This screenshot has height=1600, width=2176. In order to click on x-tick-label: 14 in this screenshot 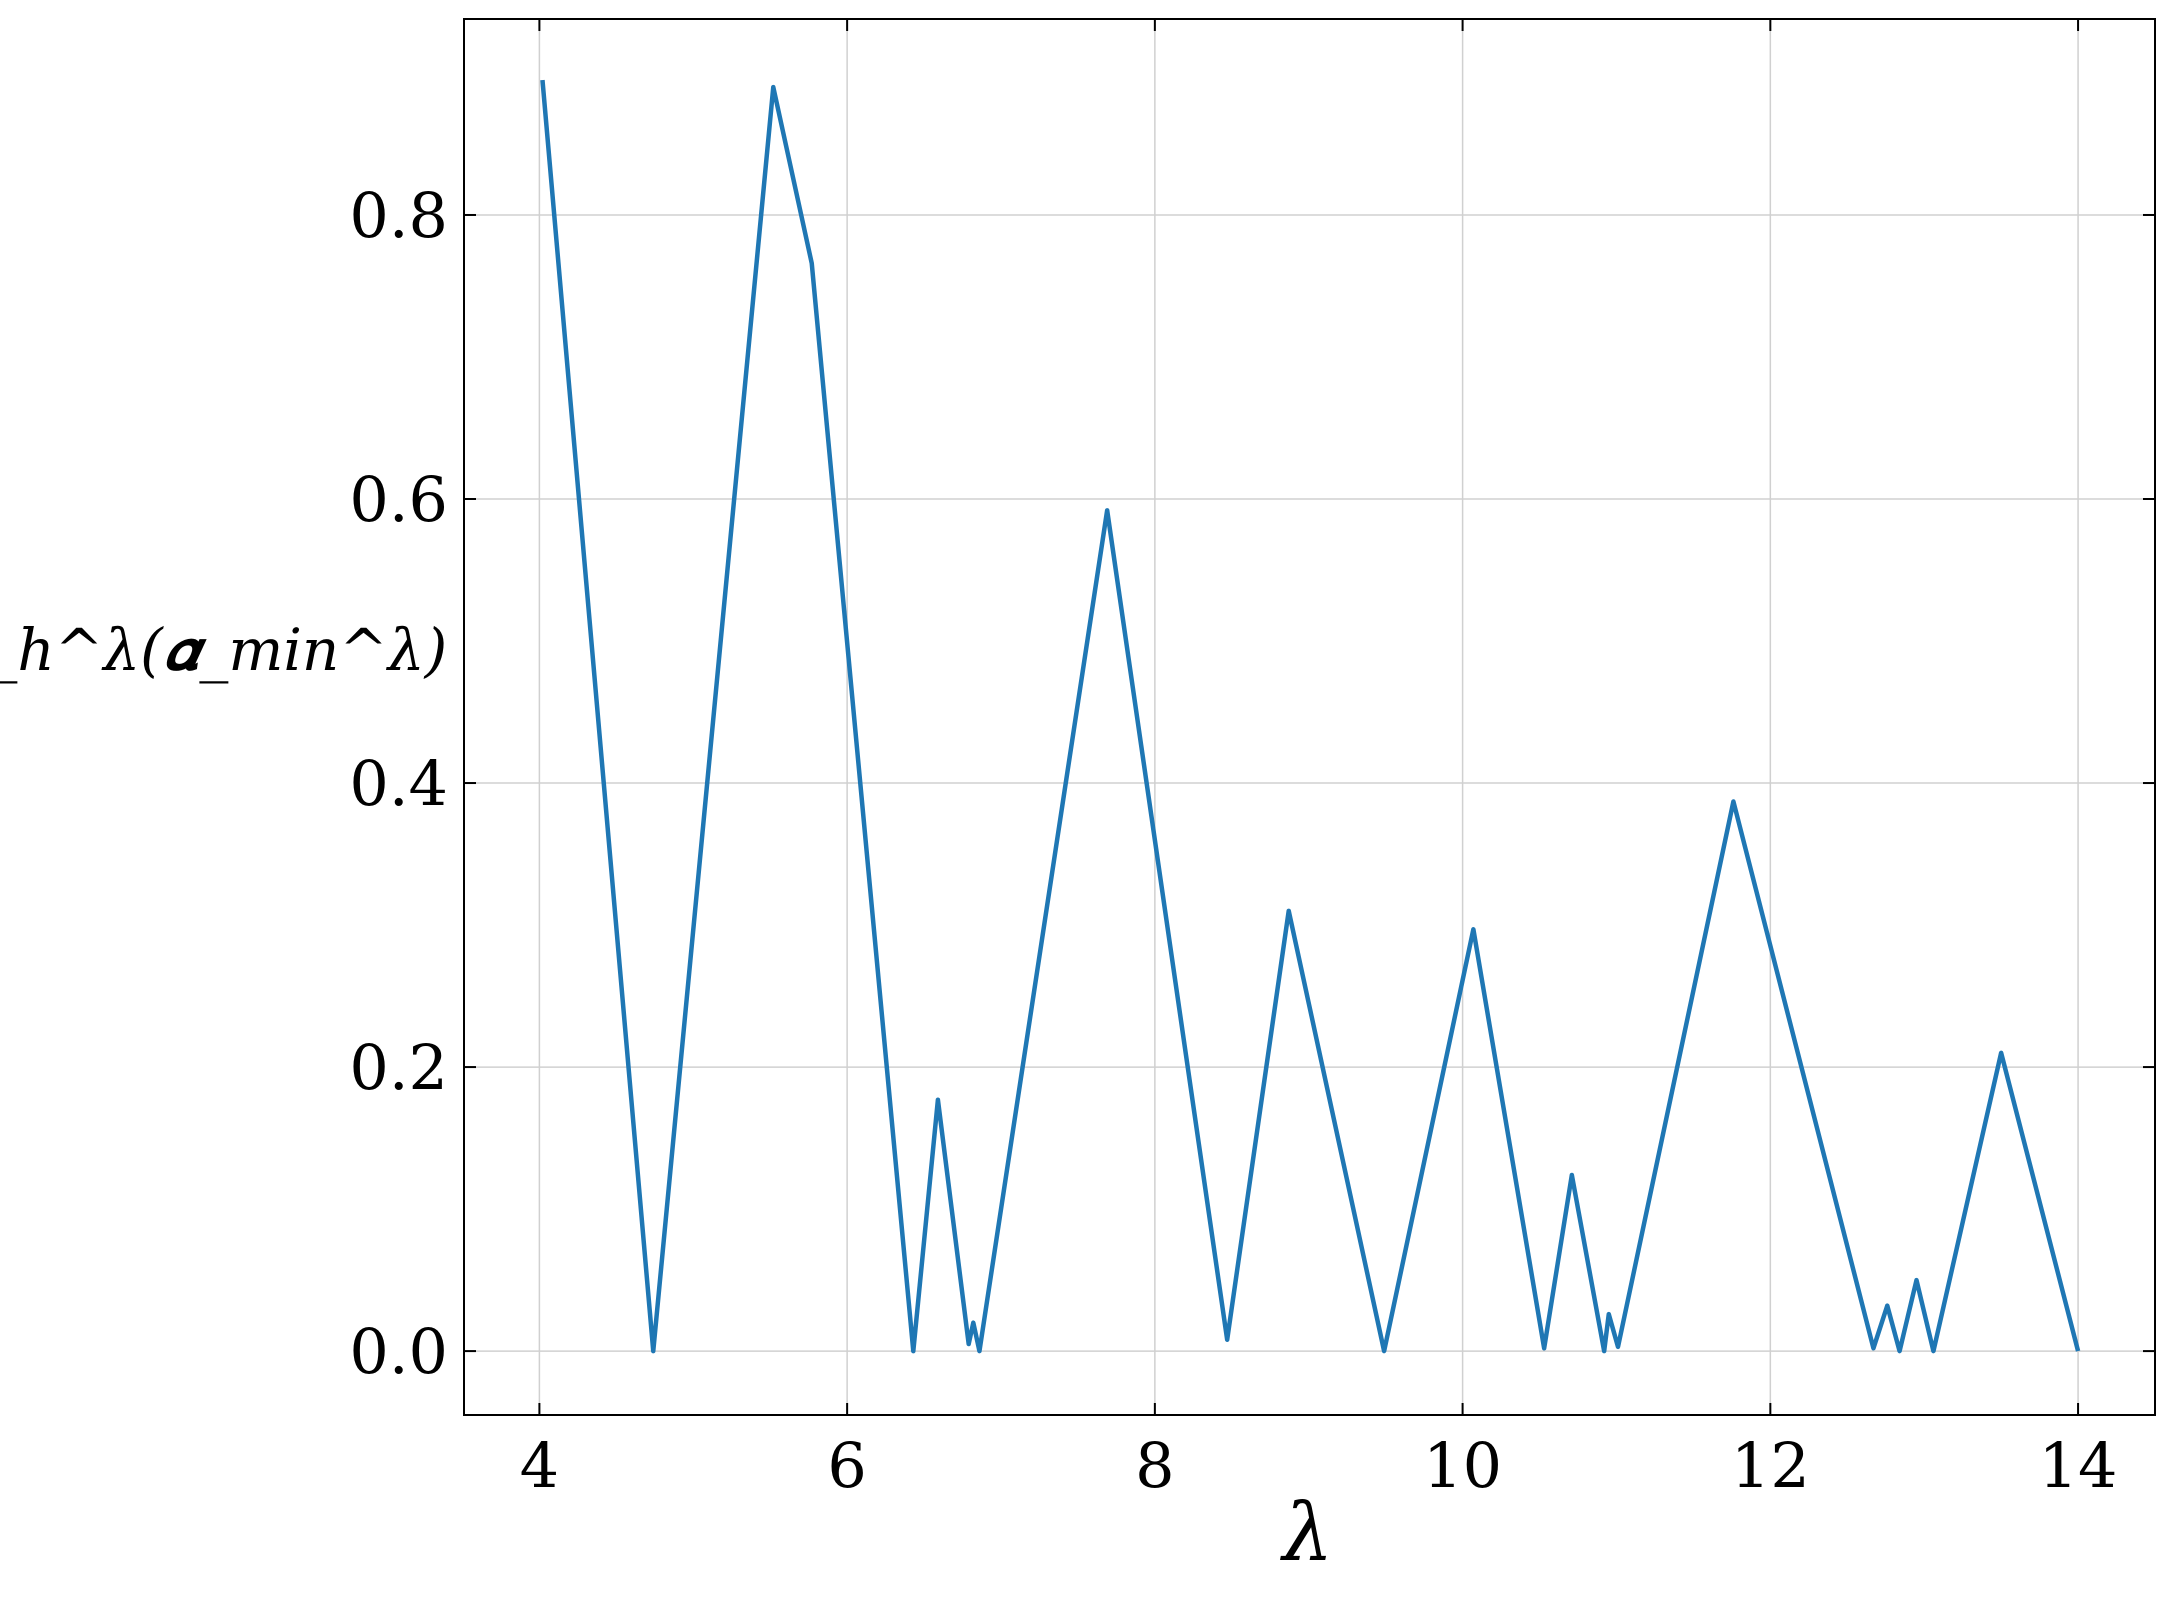, I will do `click(2078, 1465)`.